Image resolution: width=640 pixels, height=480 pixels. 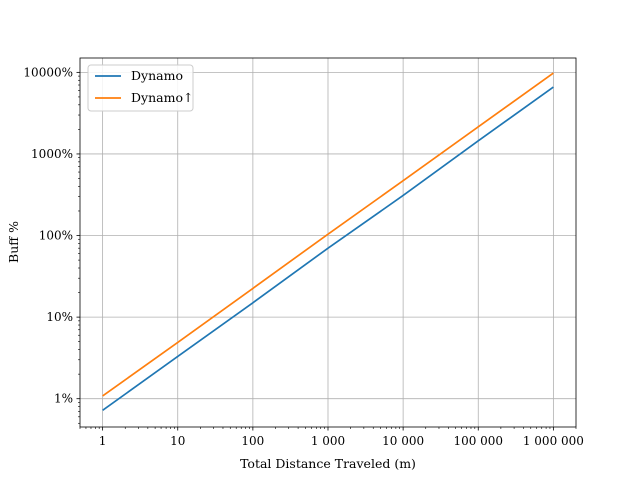 I want to click on y-tick-label: 10000%, so click(x=48, y=72).